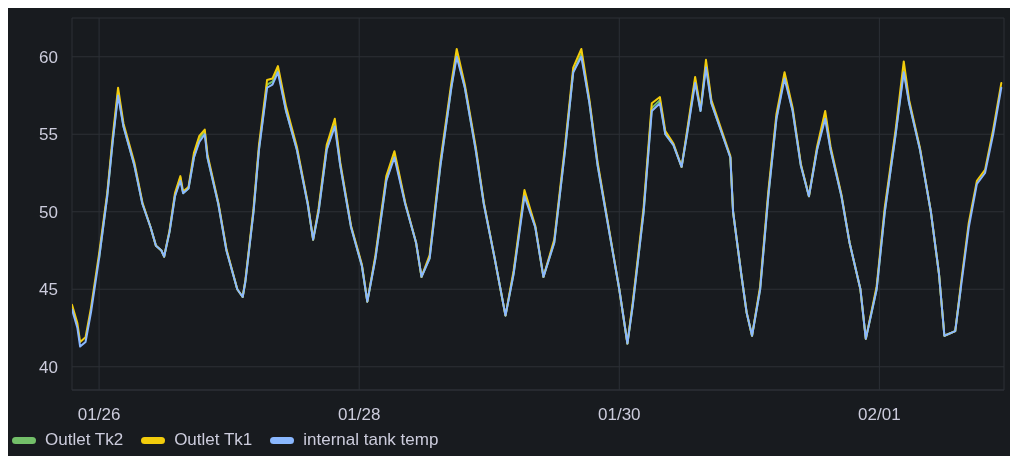 This screenshot has width=1018, height=464. I want to click on x-tick-label: 01/26, so click(99, 415).